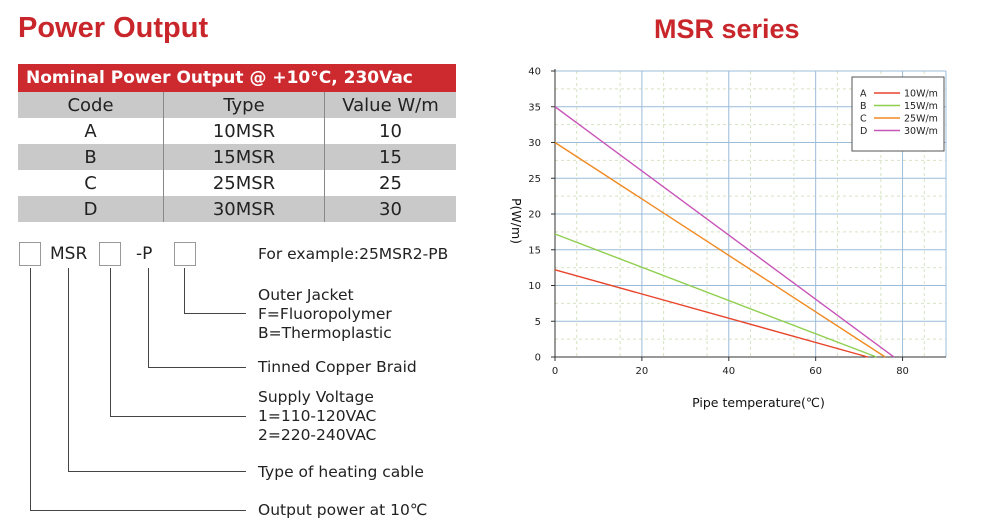 This screenshot has height=531, width=998. Describe the element at coordinates (91, 209) in the screenshot. I see `cell-code: D` at that location.